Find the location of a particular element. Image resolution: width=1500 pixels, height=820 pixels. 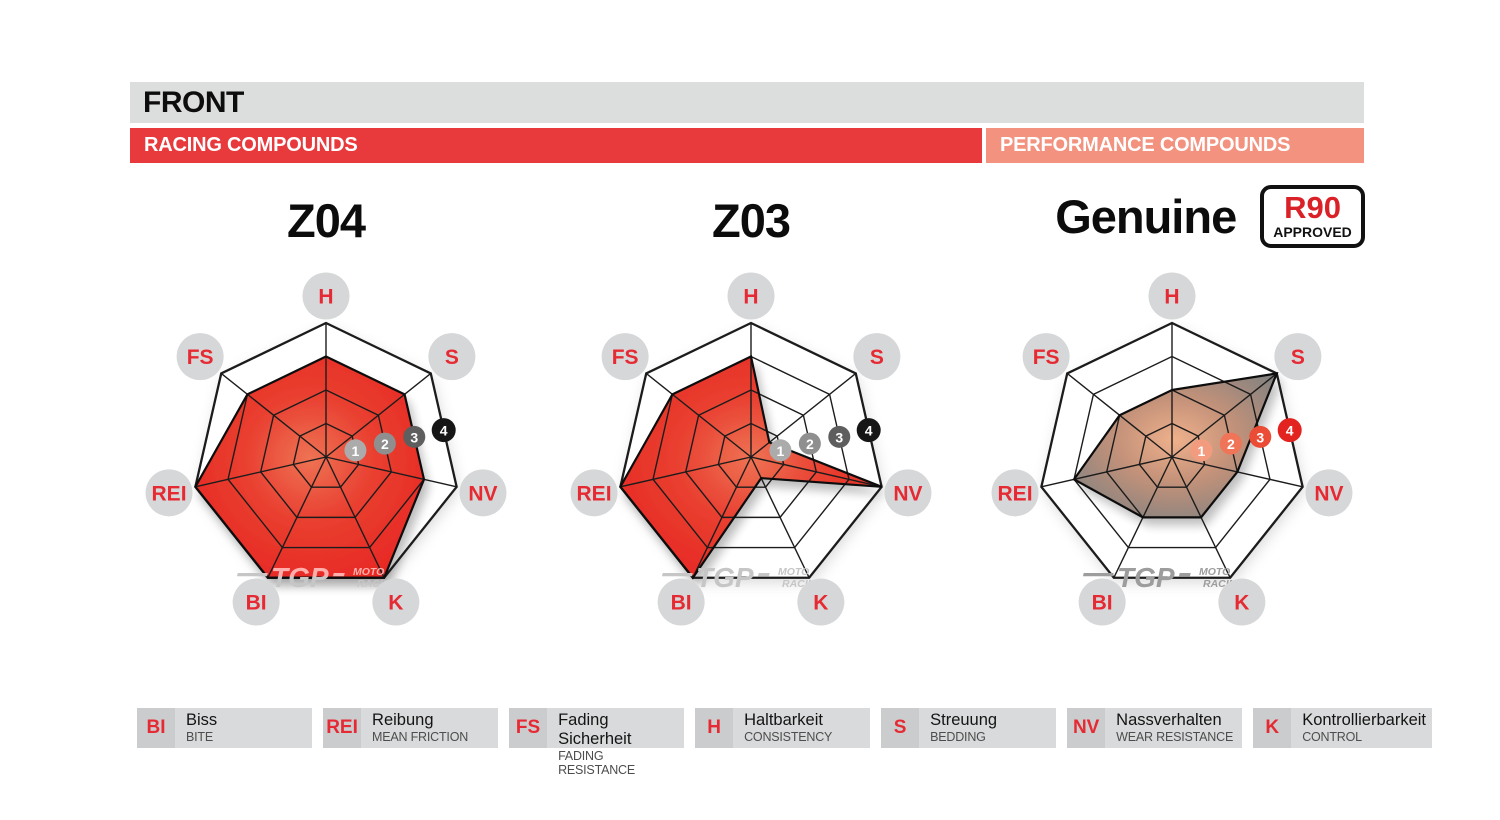

radar-chart-z03: TGP MOTO RACING 1 2 3 4 H S NV K BI REI FS is located at coordinates (751, 457).